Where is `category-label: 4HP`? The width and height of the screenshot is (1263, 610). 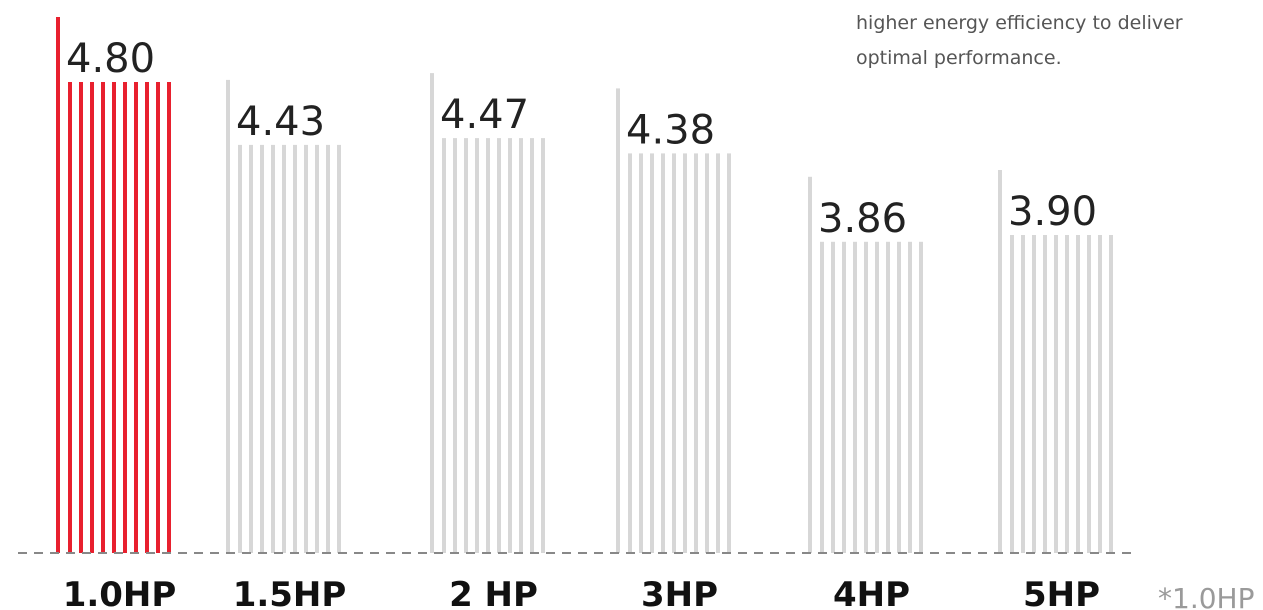
category-label: 4HP is located at coordinates (871, 592).